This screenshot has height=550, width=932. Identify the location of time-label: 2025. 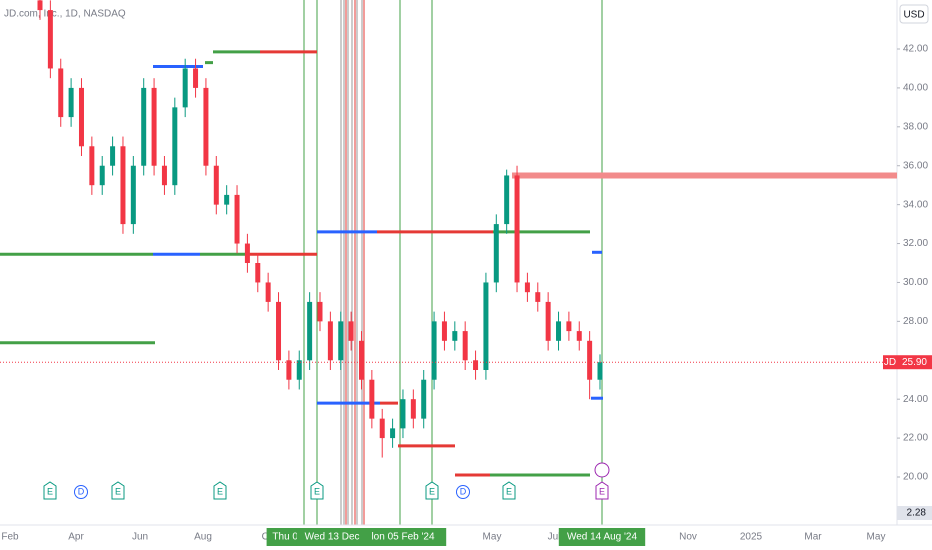
(751, 537).